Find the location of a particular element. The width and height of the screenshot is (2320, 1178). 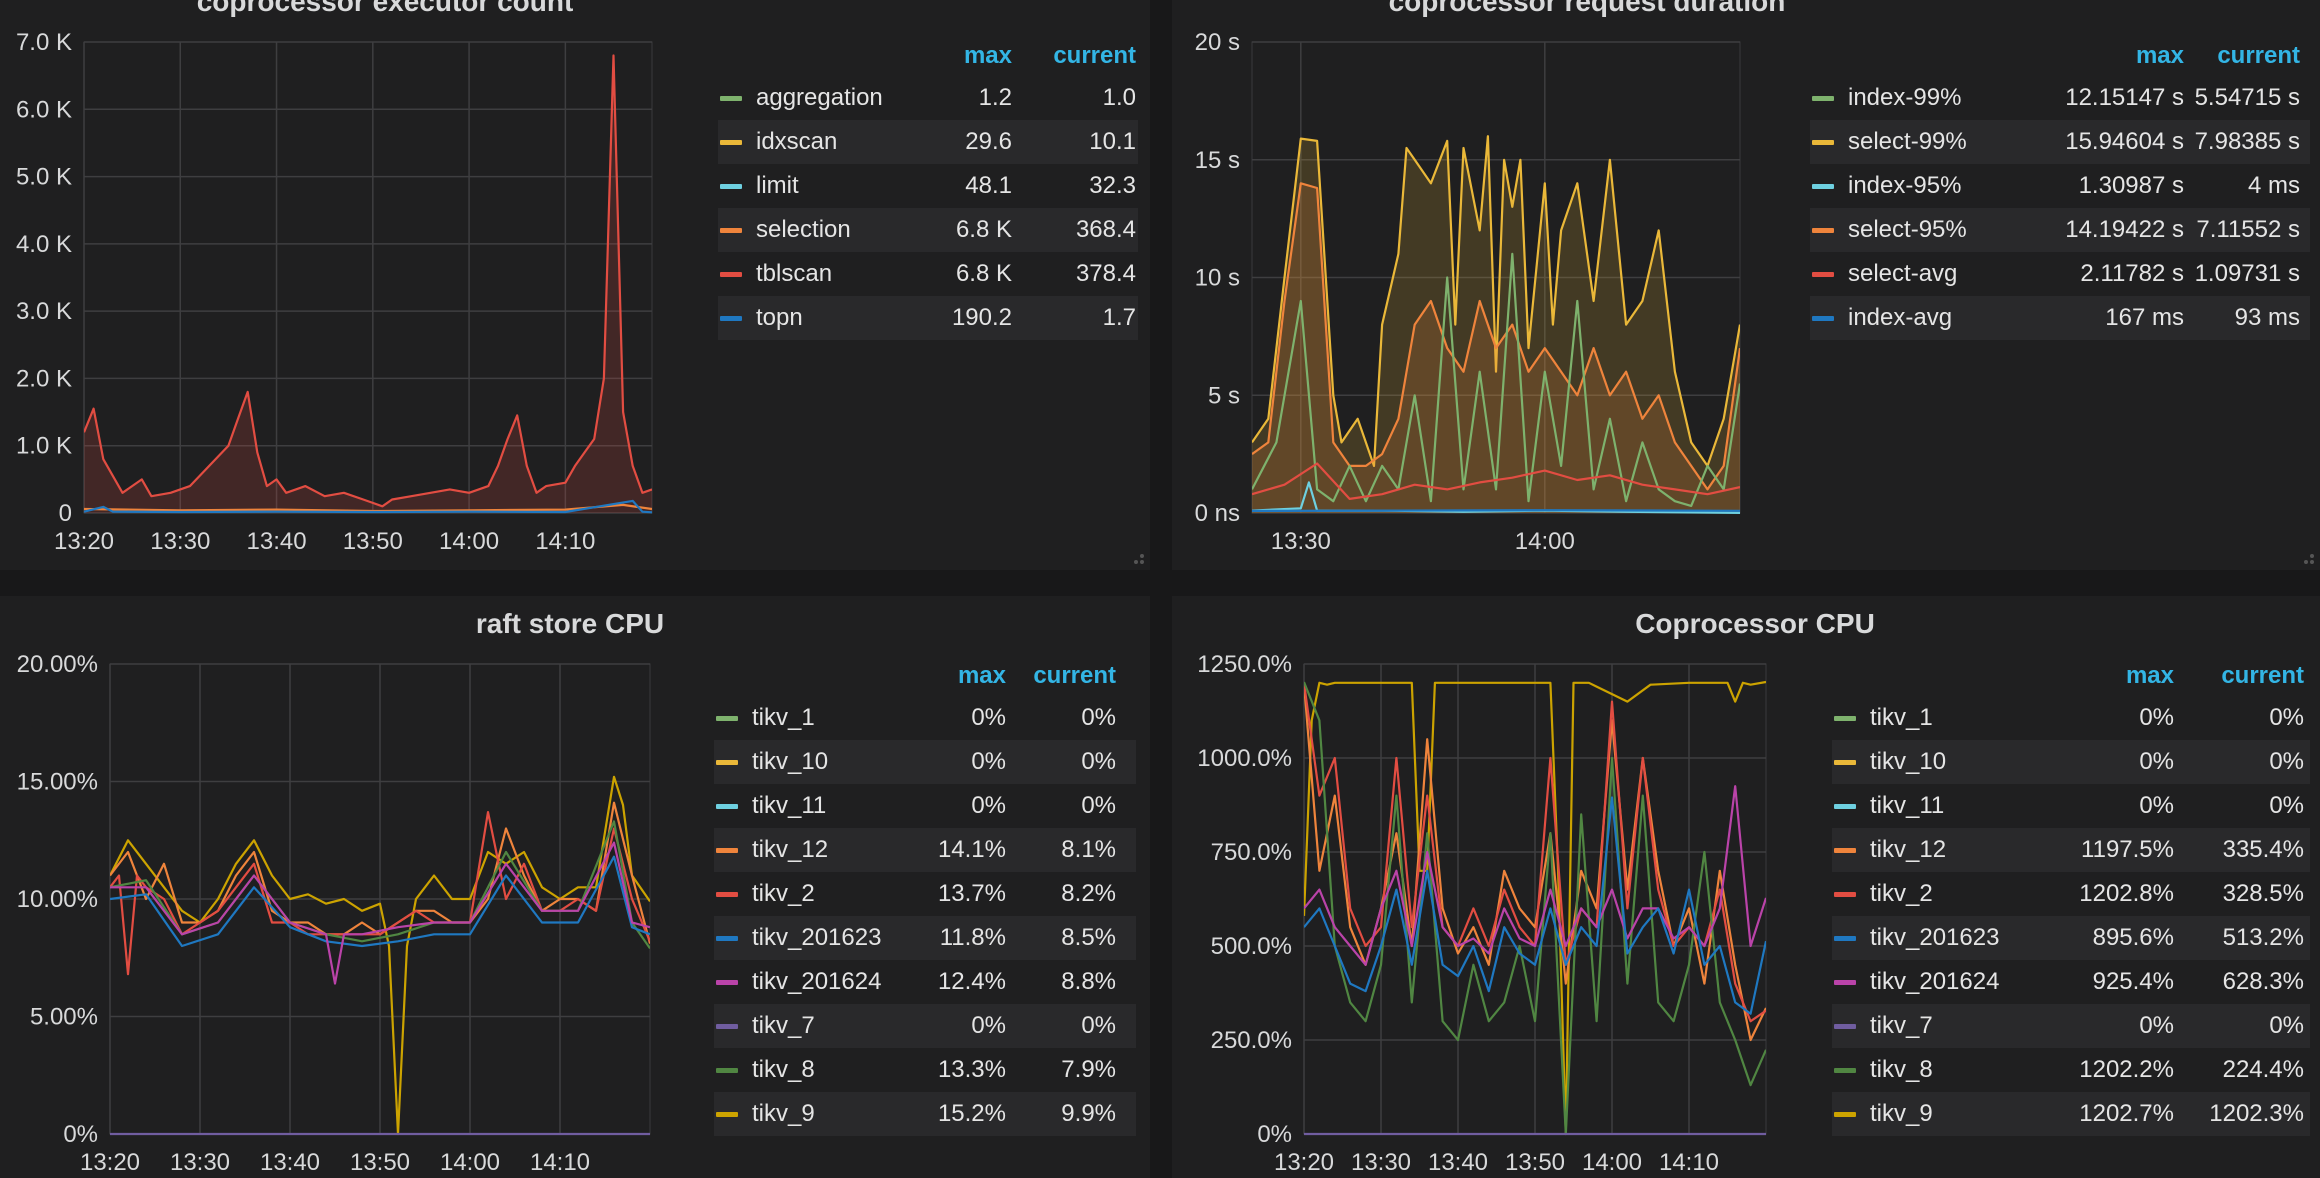

legend-item: tikv_2 13.7% 8.2% is located at coordinates (925, 894).